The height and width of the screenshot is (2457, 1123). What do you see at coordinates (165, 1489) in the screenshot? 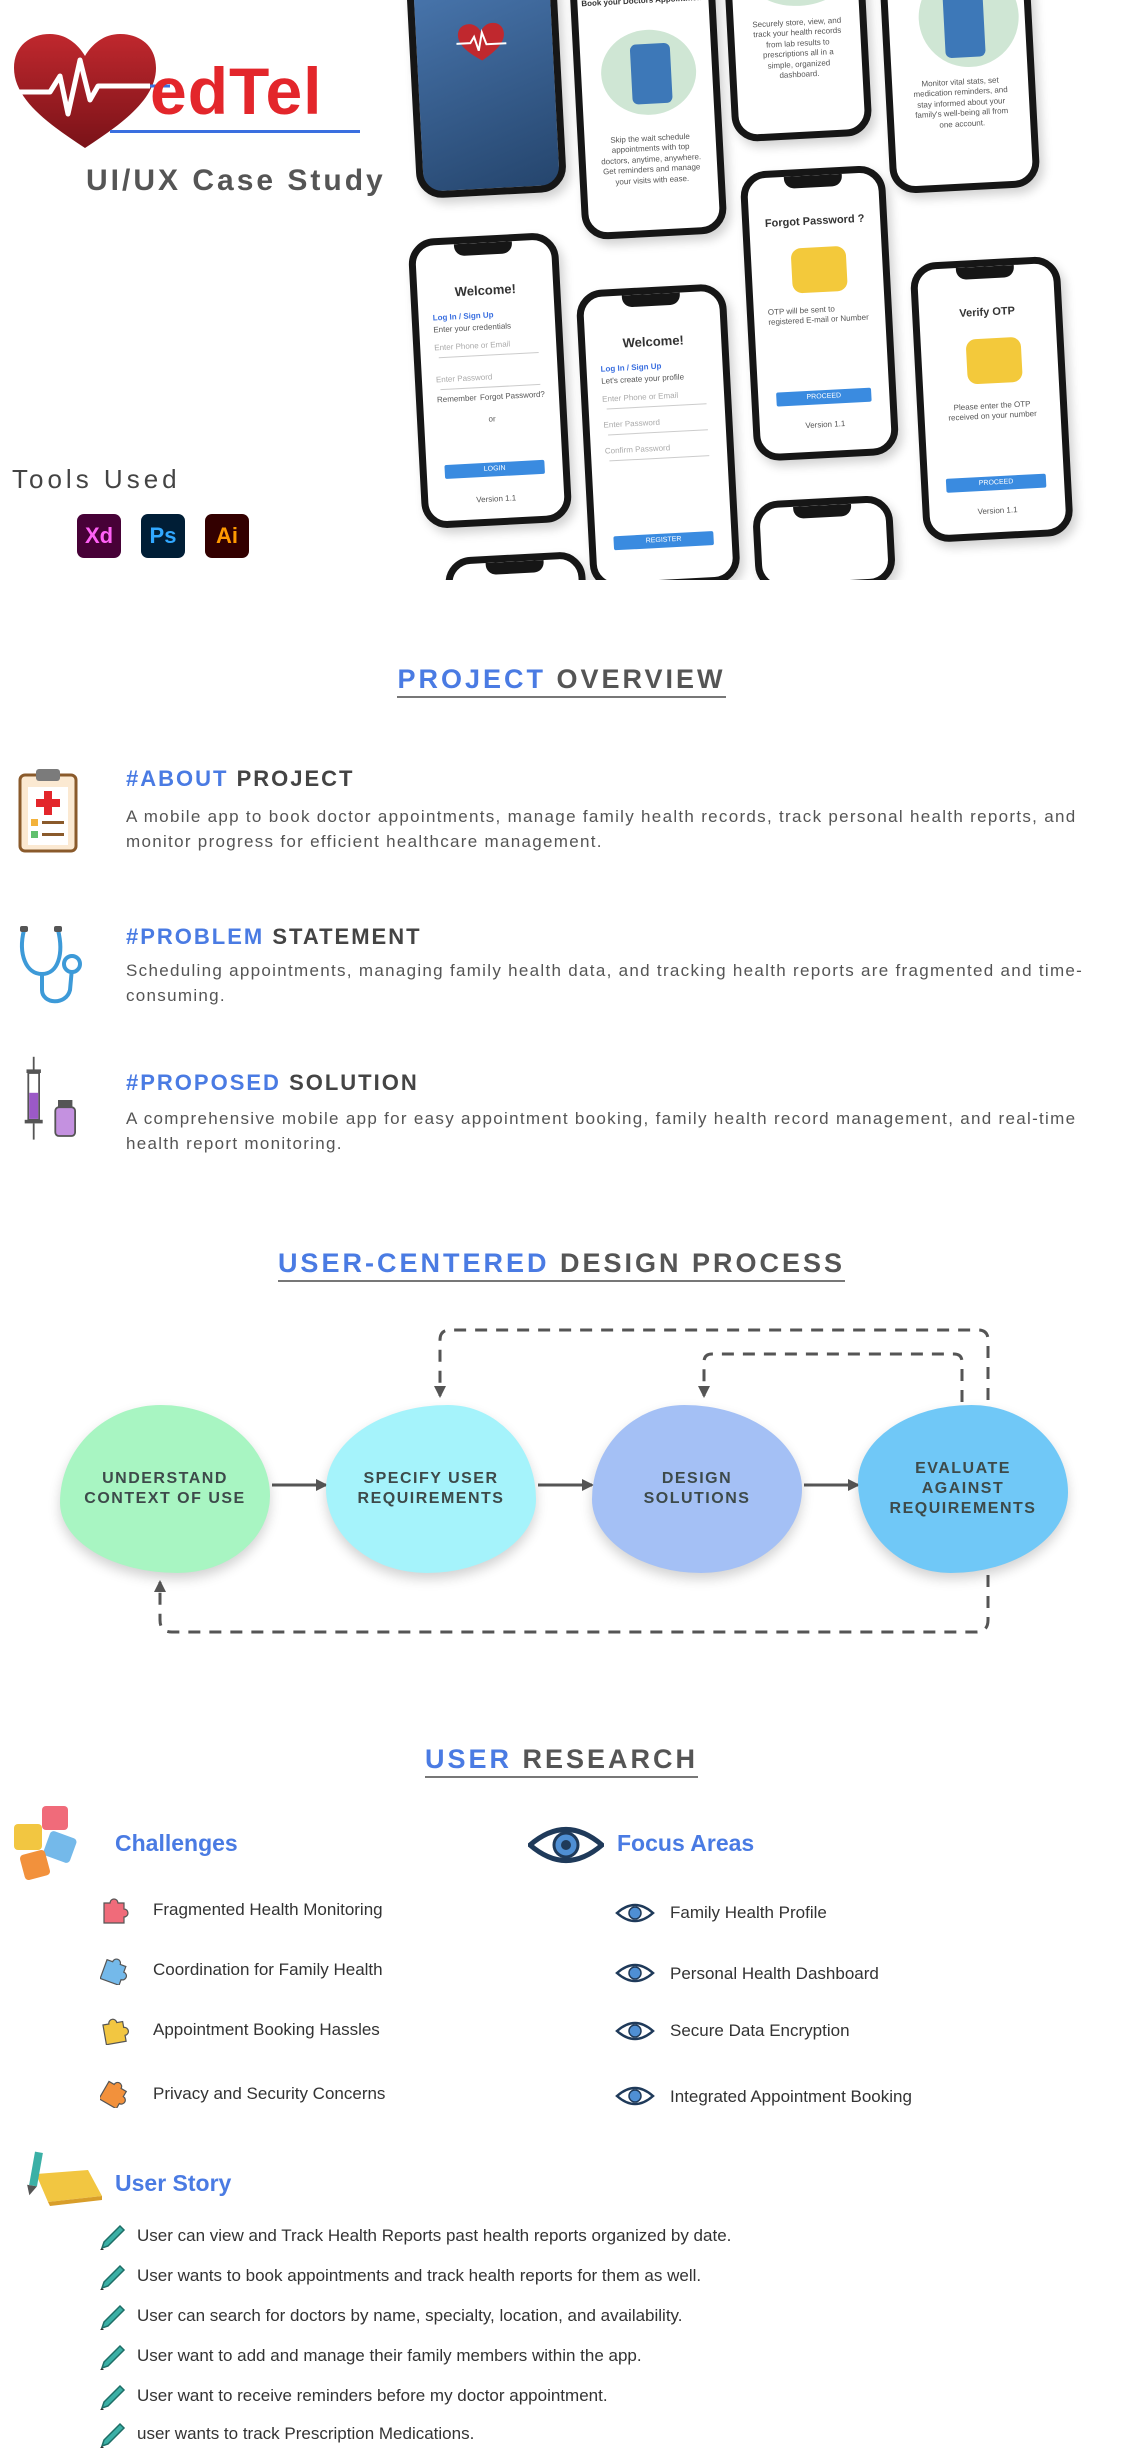
I see `process-step-understand: UNDERSTAND CONTEXT OF USE` at bounding box center [165, 1489].